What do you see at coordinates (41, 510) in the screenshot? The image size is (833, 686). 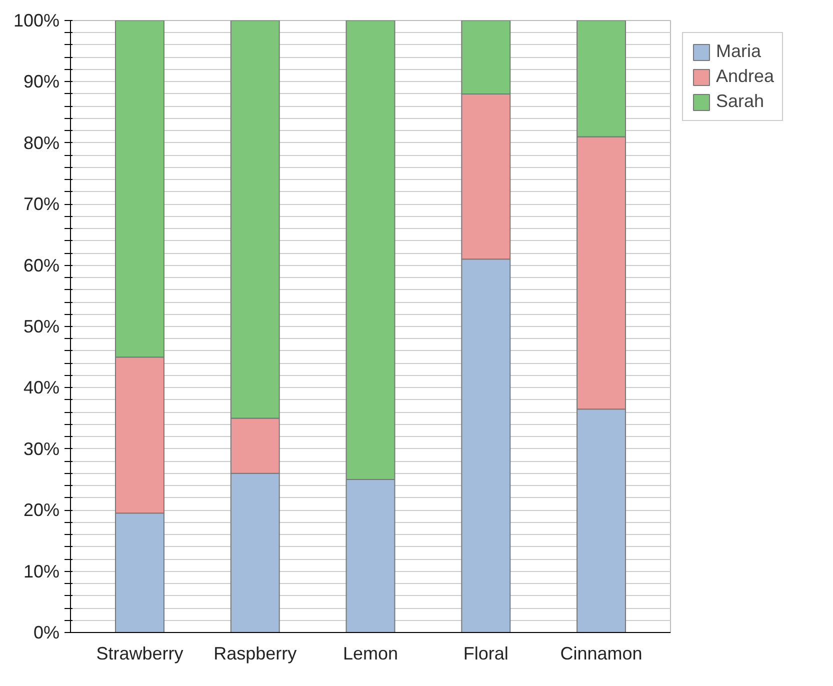 I see `y-tick-label: 20%` at bounding box center [41, 510].